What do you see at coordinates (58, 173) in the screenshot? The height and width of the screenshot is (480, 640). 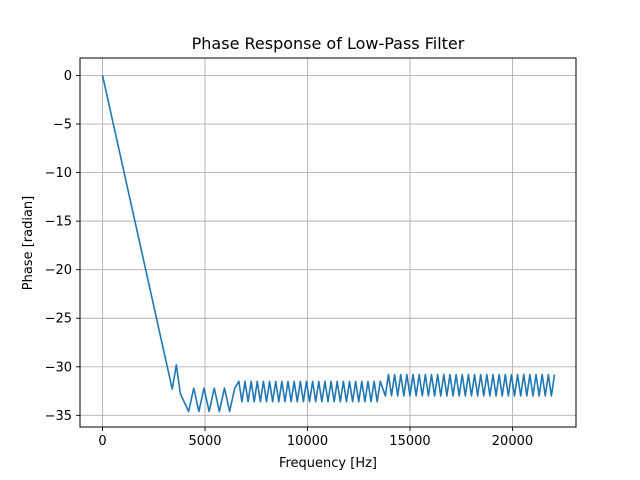 I see `y-tick-label: −10` at bounding box center [58, 173].